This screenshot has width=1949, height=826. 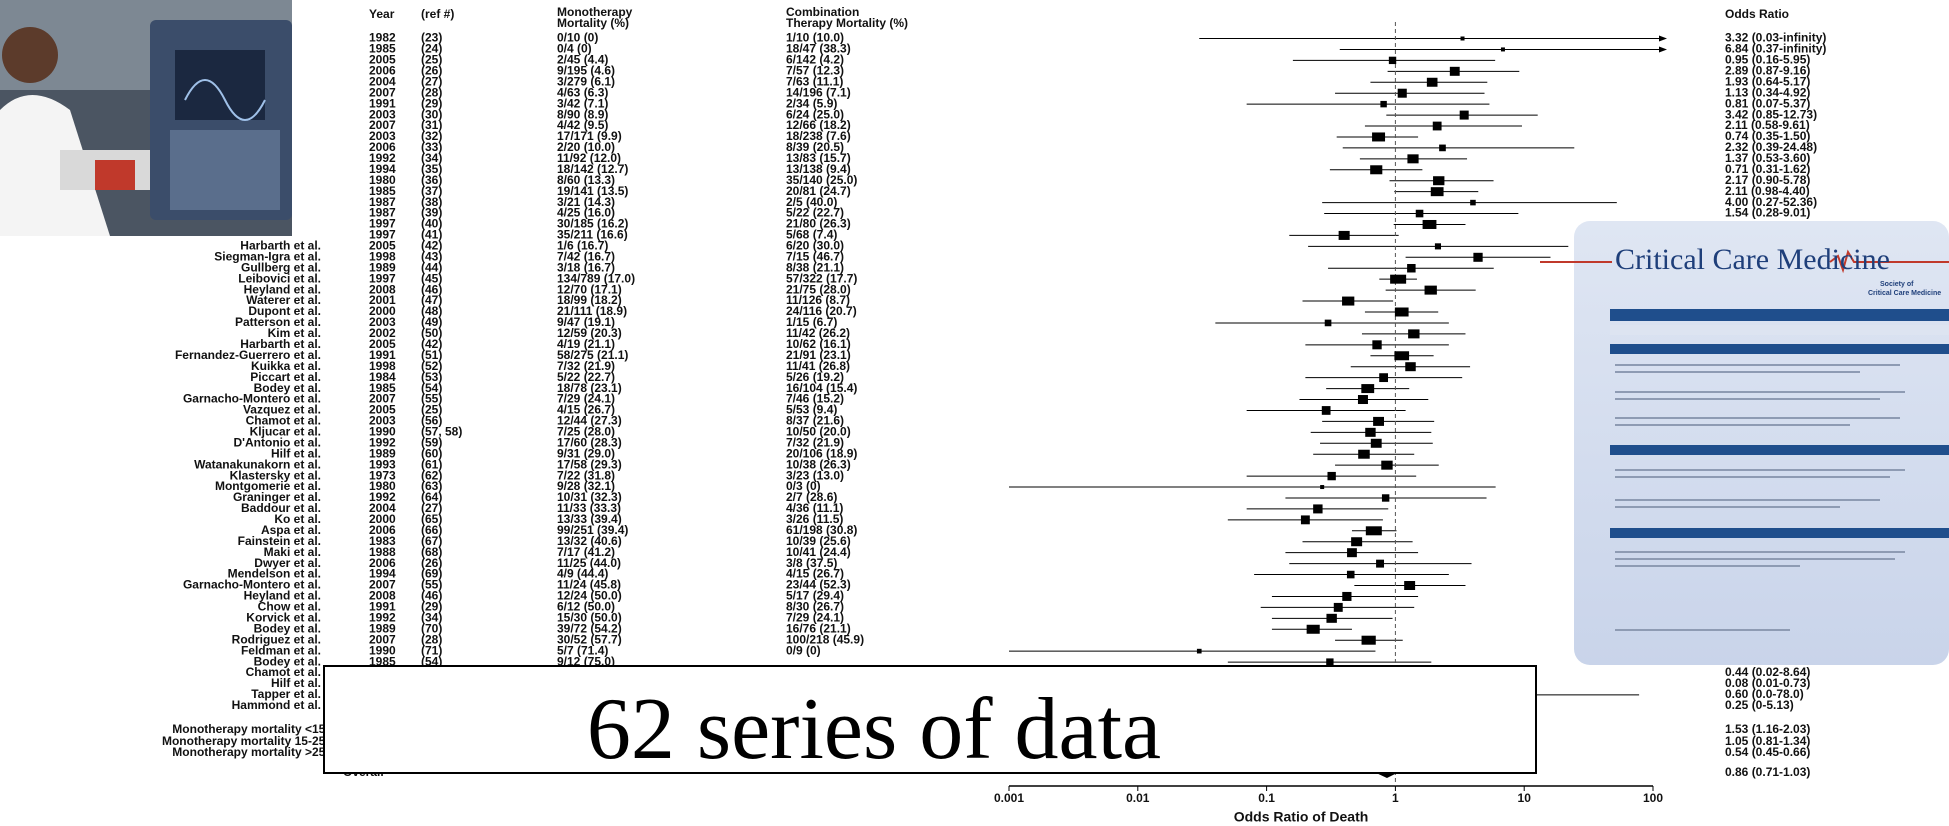 I want to click on or-label: 2.89 (0.87-9.16), so click(x=1767, y=70).